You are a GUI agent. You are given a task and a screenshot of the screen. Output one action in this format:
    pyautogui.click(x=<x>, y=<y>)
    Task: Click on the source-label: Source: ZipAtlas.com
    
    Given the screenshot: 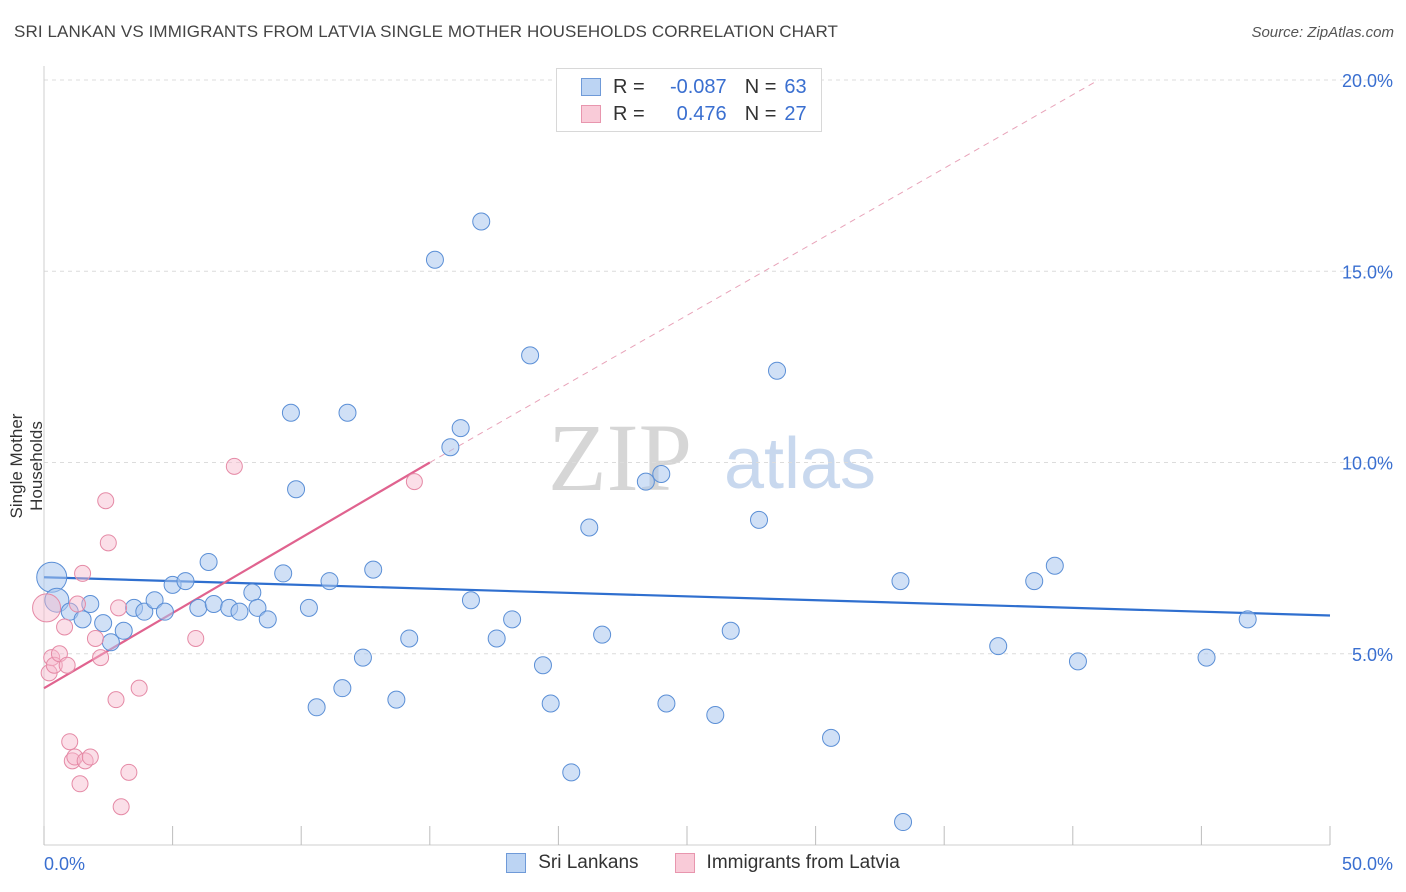 What is the action you would take?
    pyautogui.click(x=1322, y=32)
    